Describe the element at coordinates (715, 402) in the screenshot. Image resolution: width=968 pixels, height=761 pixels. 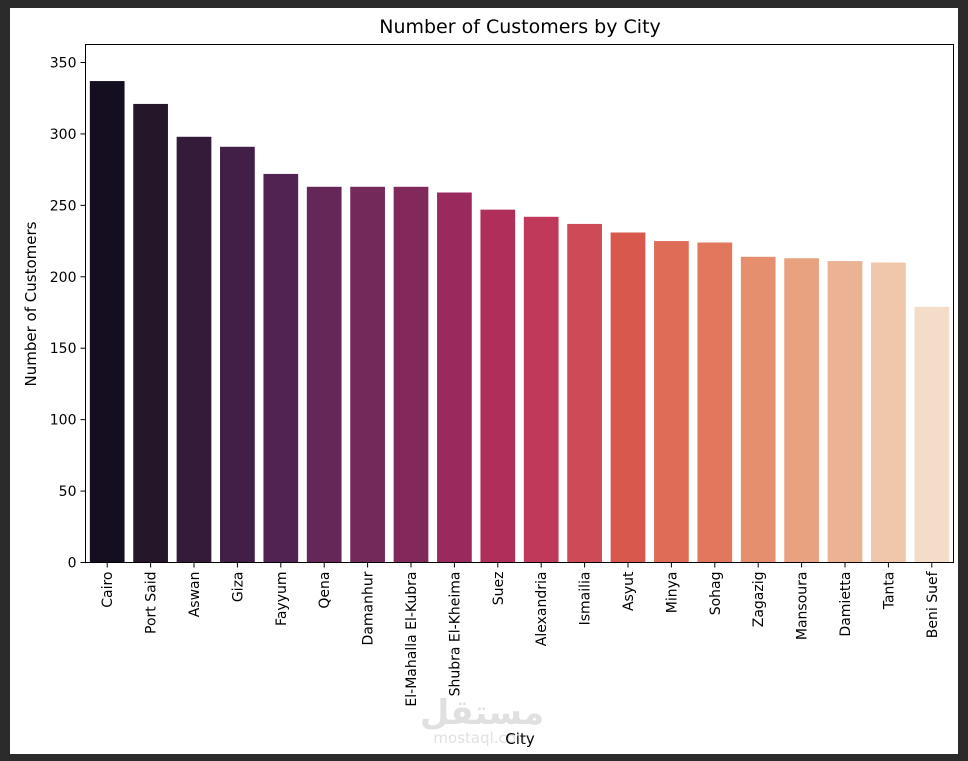
I see `bar-sohag` at that location.